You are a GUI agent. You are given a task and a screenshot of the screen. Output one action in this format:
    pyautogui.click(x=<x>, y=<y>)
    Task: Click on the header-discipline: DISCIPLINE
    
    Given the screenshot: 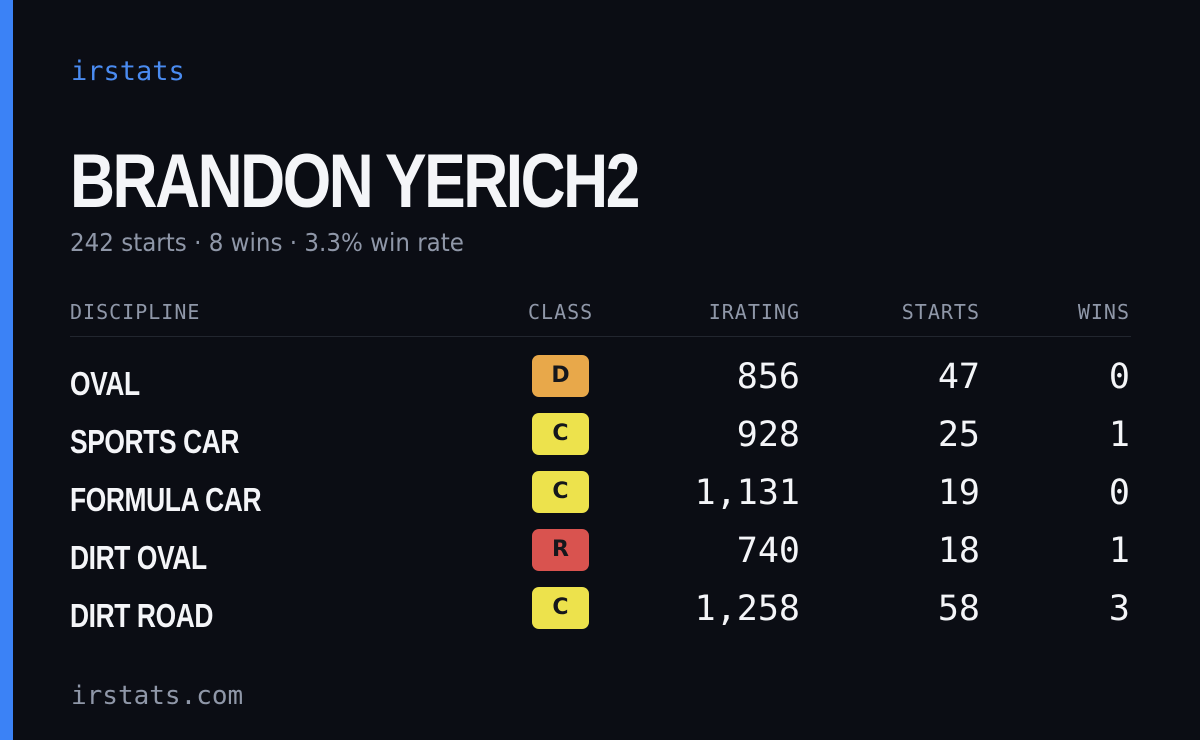 What is the action you would take?
    pyautogui.click(x=135, y=312)
    